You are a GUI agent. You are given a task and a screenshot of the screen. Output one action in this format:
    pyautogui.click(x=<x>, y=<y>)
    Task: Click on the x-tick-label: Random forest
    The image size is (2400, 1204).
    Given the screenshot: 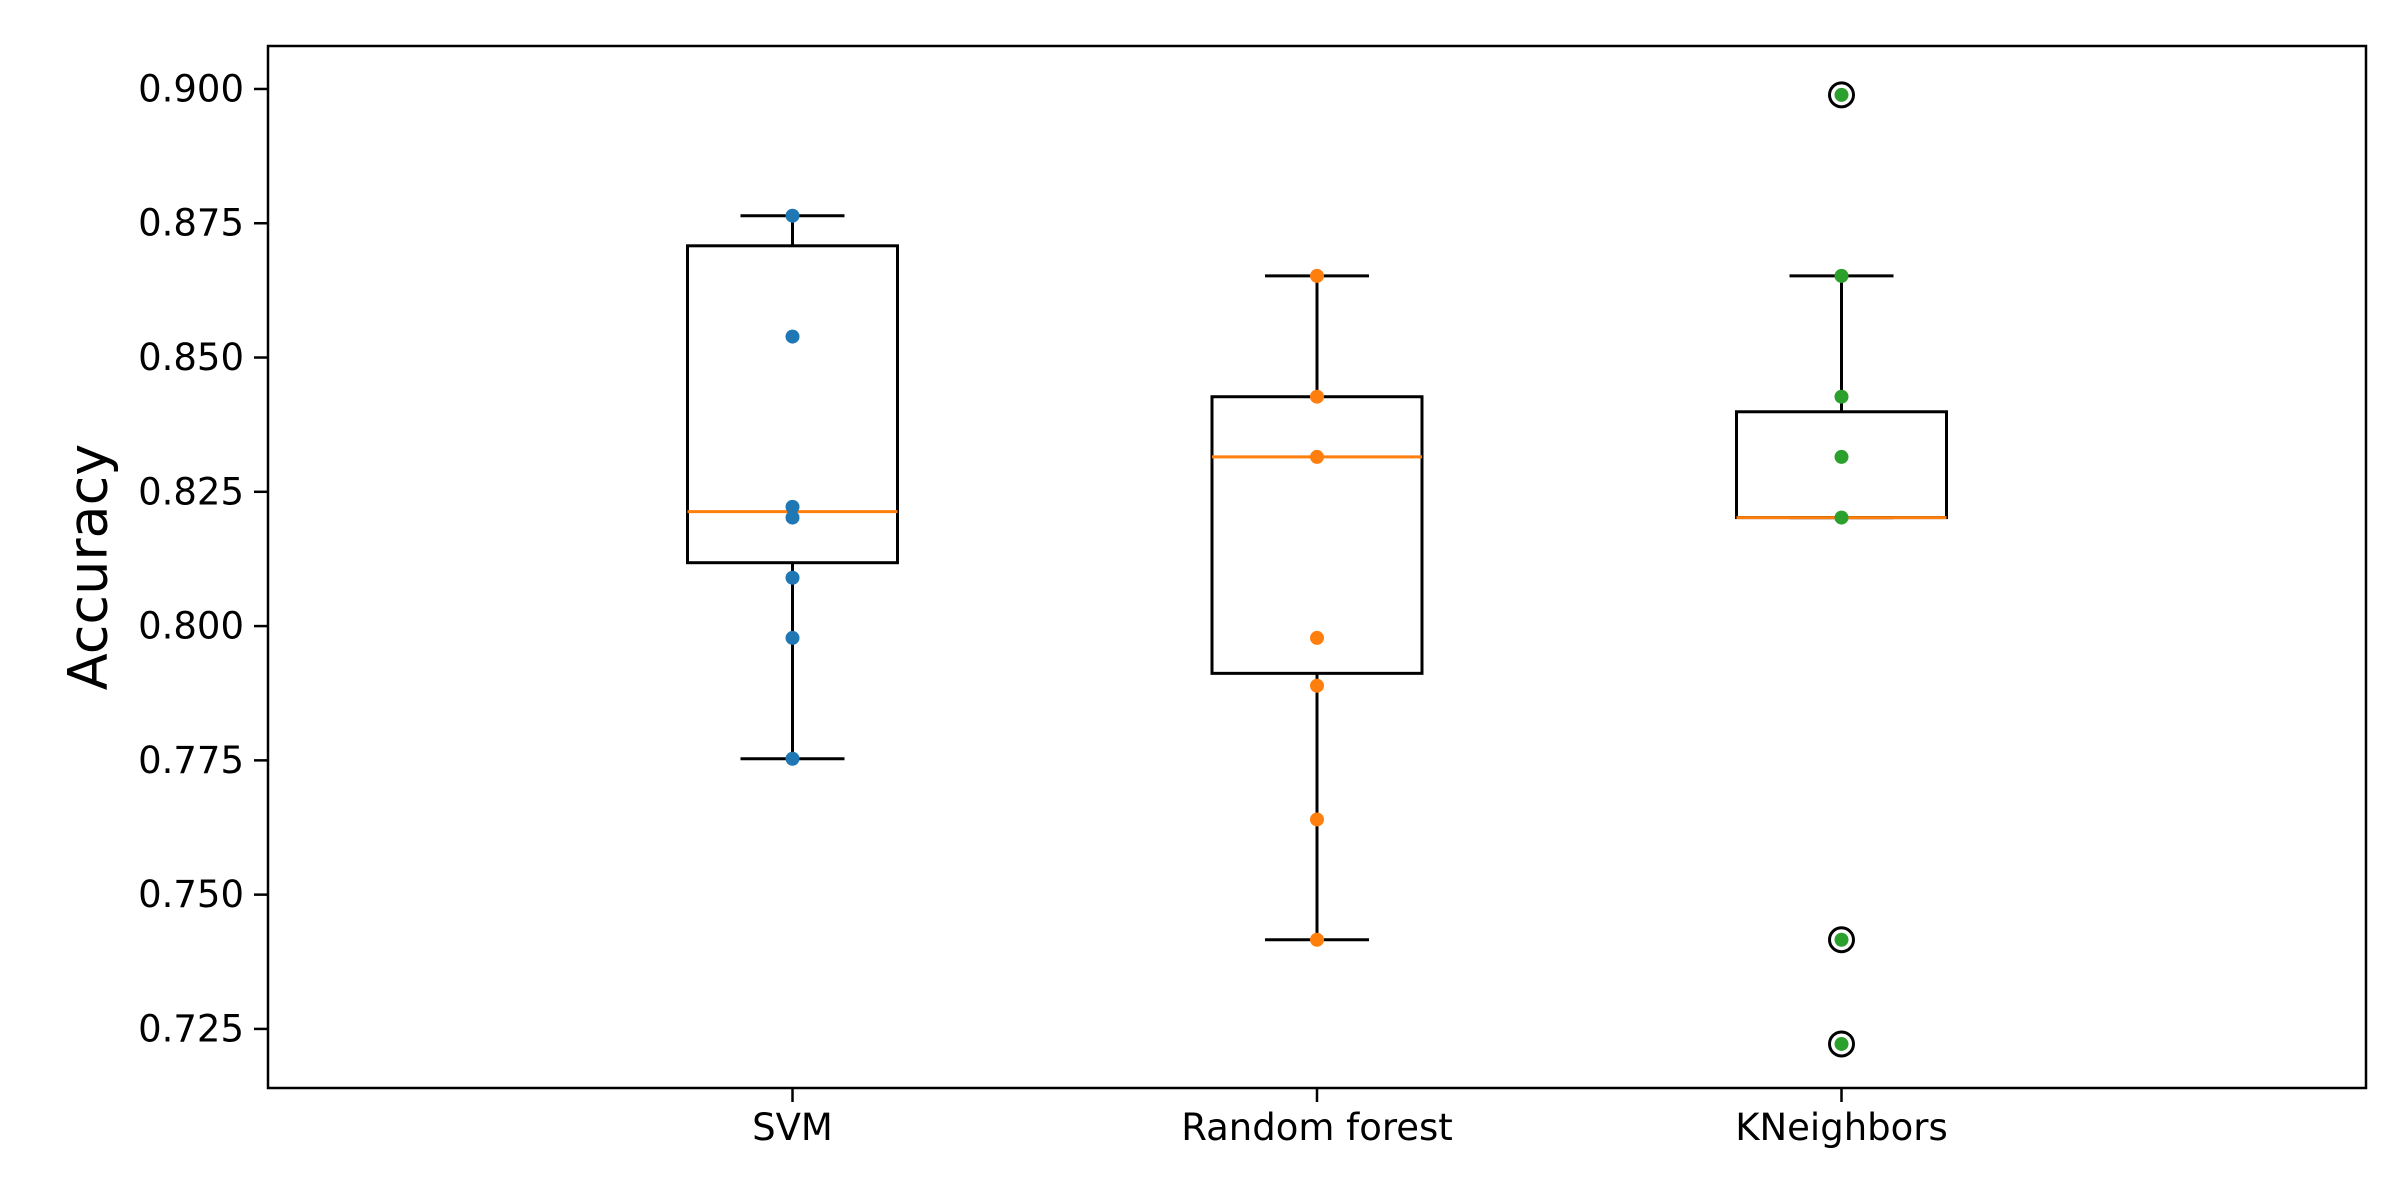 What is the action you would take?
    pyautogui.click(x=1317, y=1127)
    